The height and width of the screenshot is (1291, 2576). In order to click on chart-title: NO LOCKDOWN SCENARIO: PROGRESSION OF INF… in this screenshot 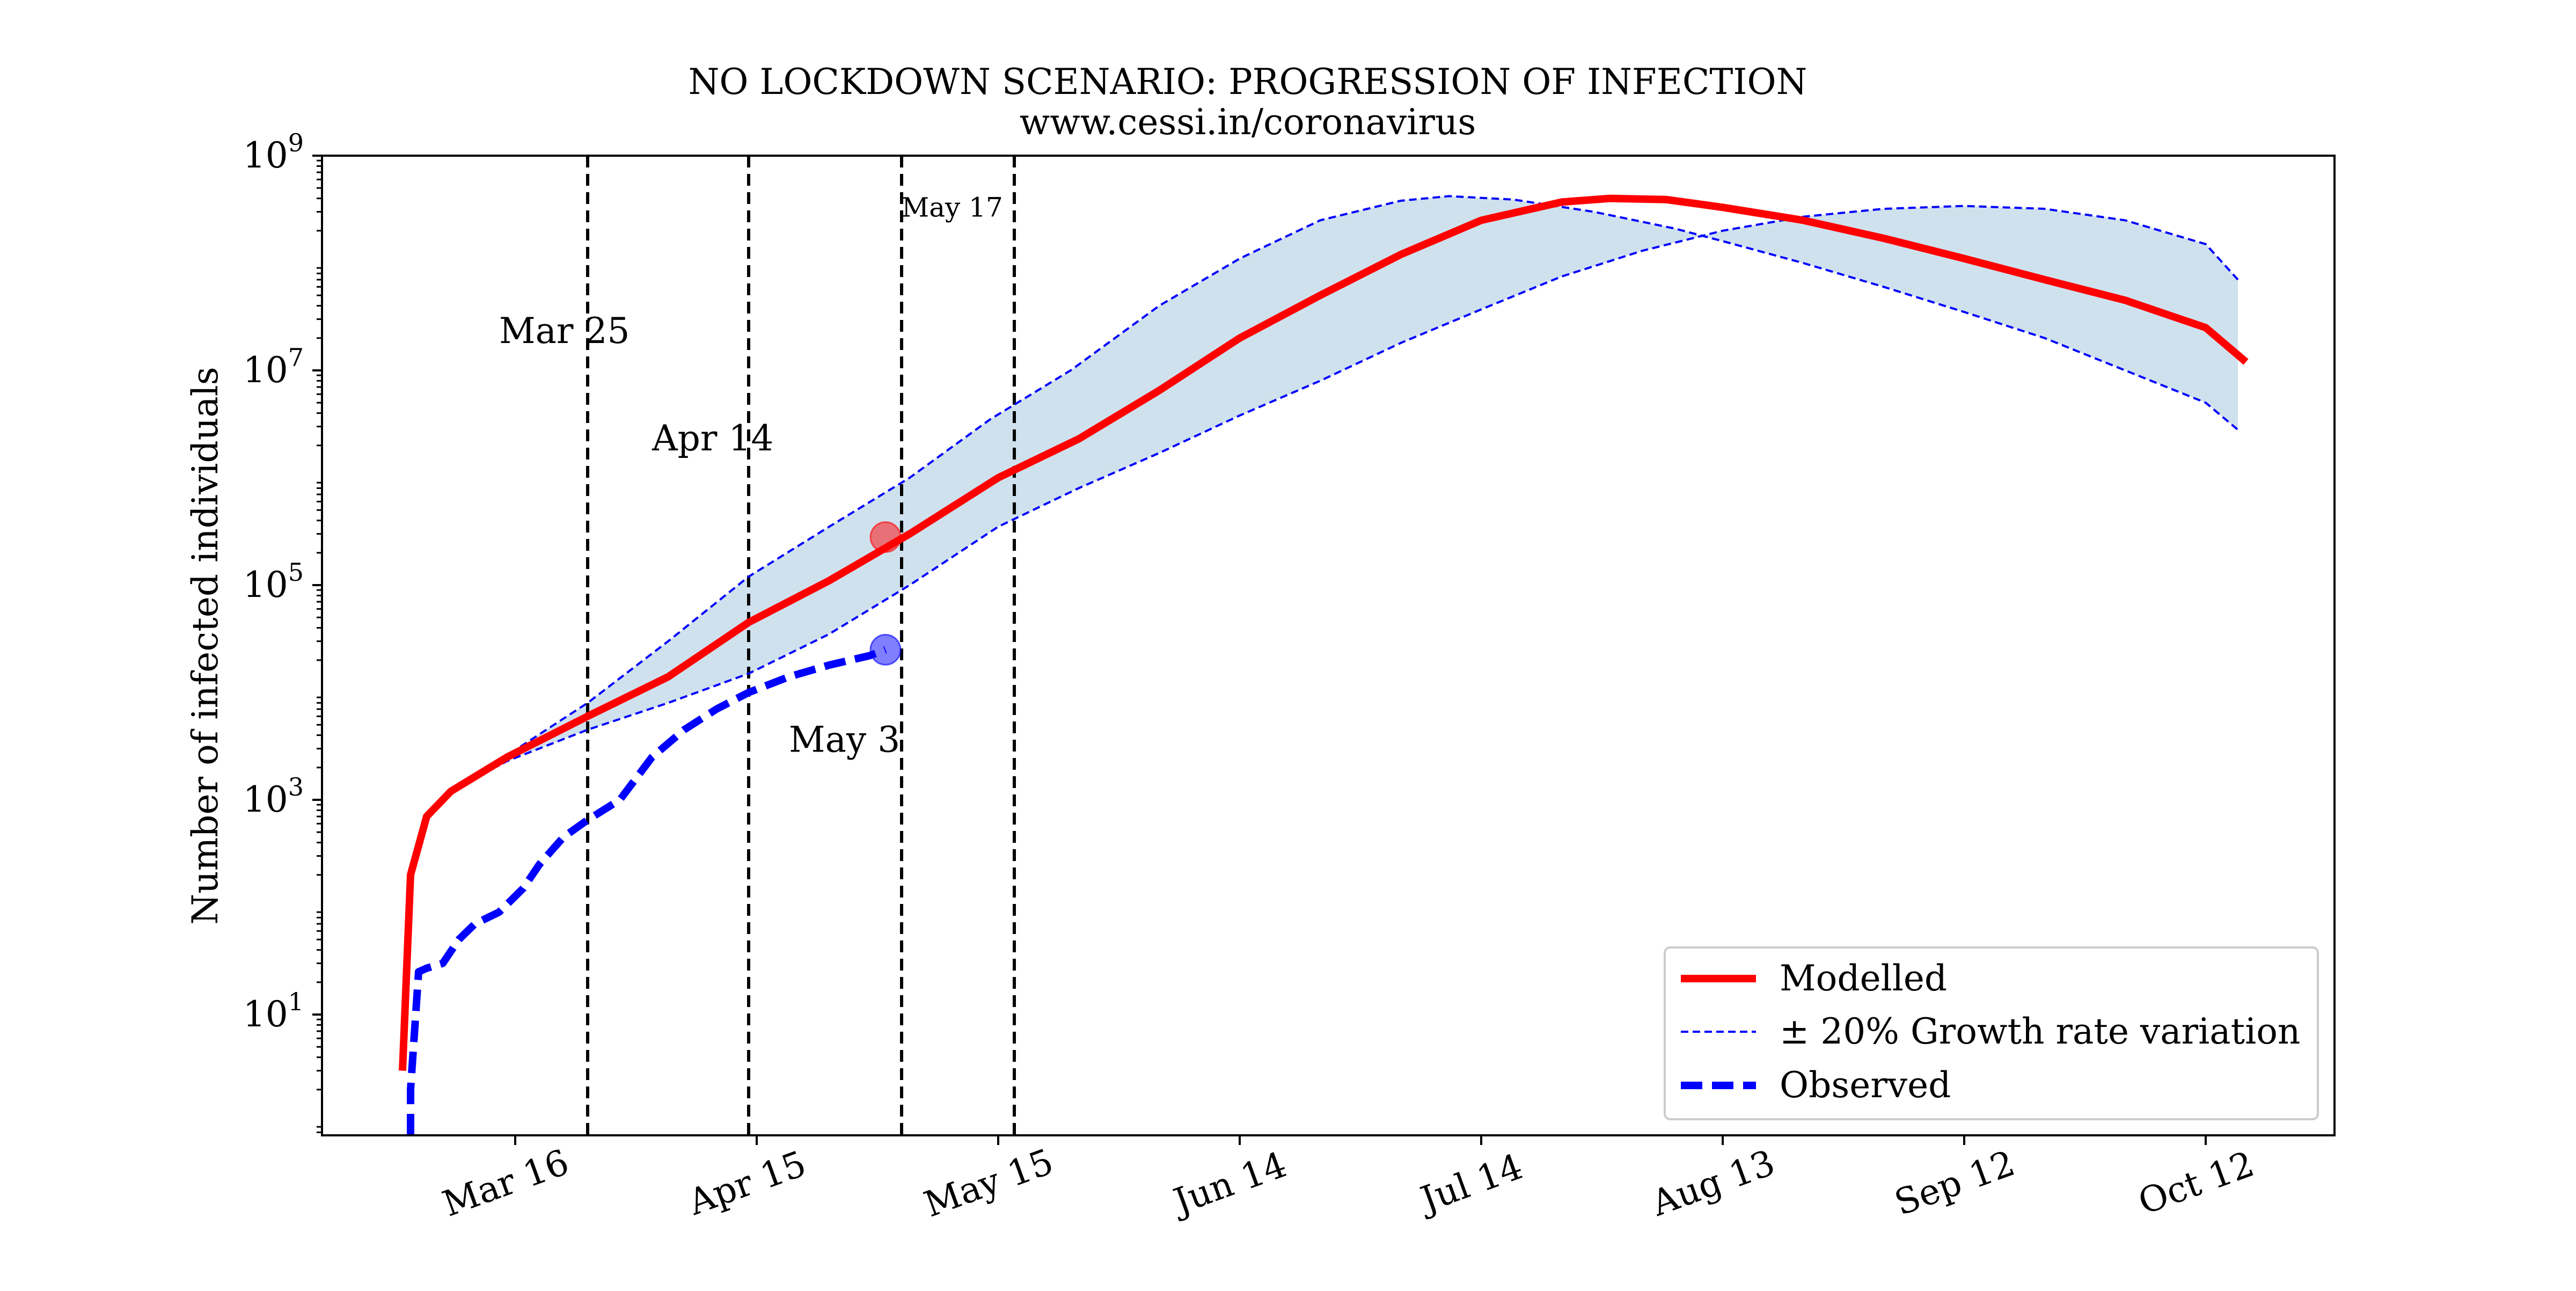, I will do `click(1248, 82)`.